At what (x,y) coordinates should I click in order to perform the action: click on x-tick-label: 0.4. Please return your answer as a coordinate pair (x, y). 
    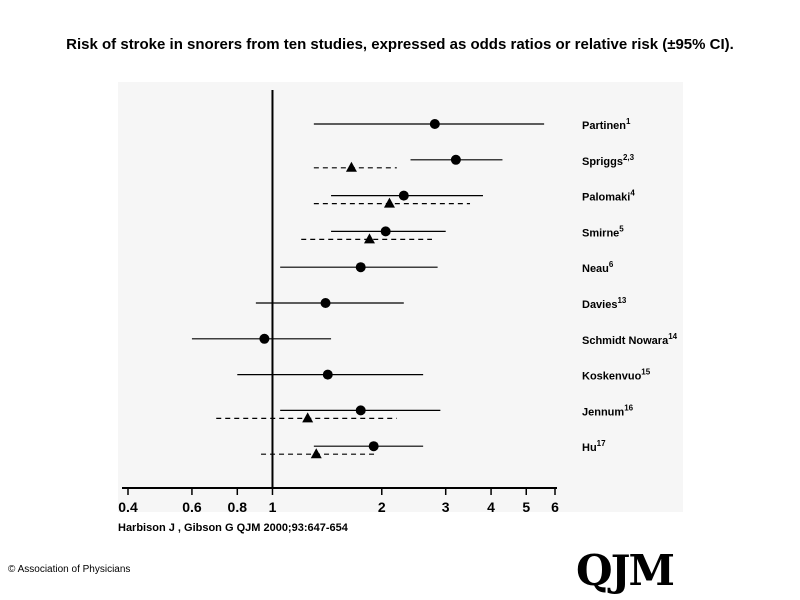
    Looking at the image, I should click on (128, 507).